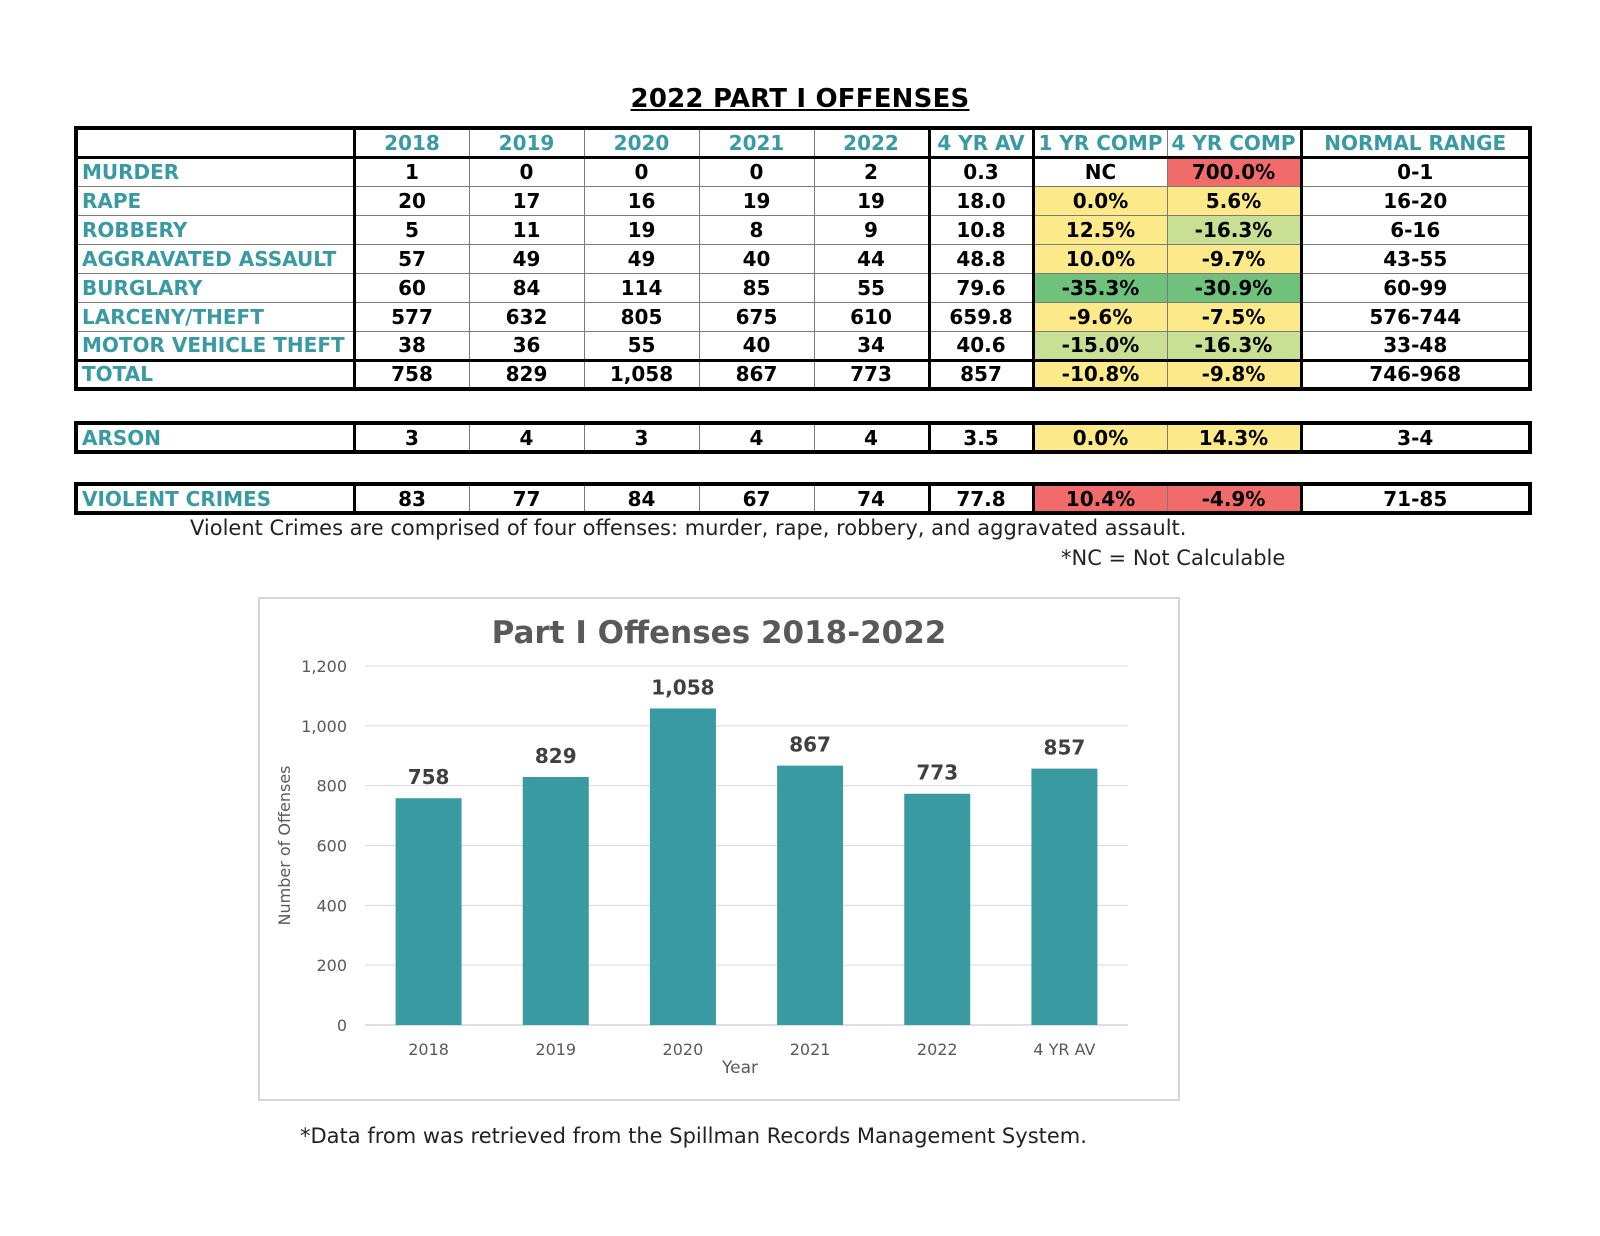  Describe the element at coordinates (1234, 258) in the screenshot. I see `four-yr-comp-cell: -9.7%` at that location.